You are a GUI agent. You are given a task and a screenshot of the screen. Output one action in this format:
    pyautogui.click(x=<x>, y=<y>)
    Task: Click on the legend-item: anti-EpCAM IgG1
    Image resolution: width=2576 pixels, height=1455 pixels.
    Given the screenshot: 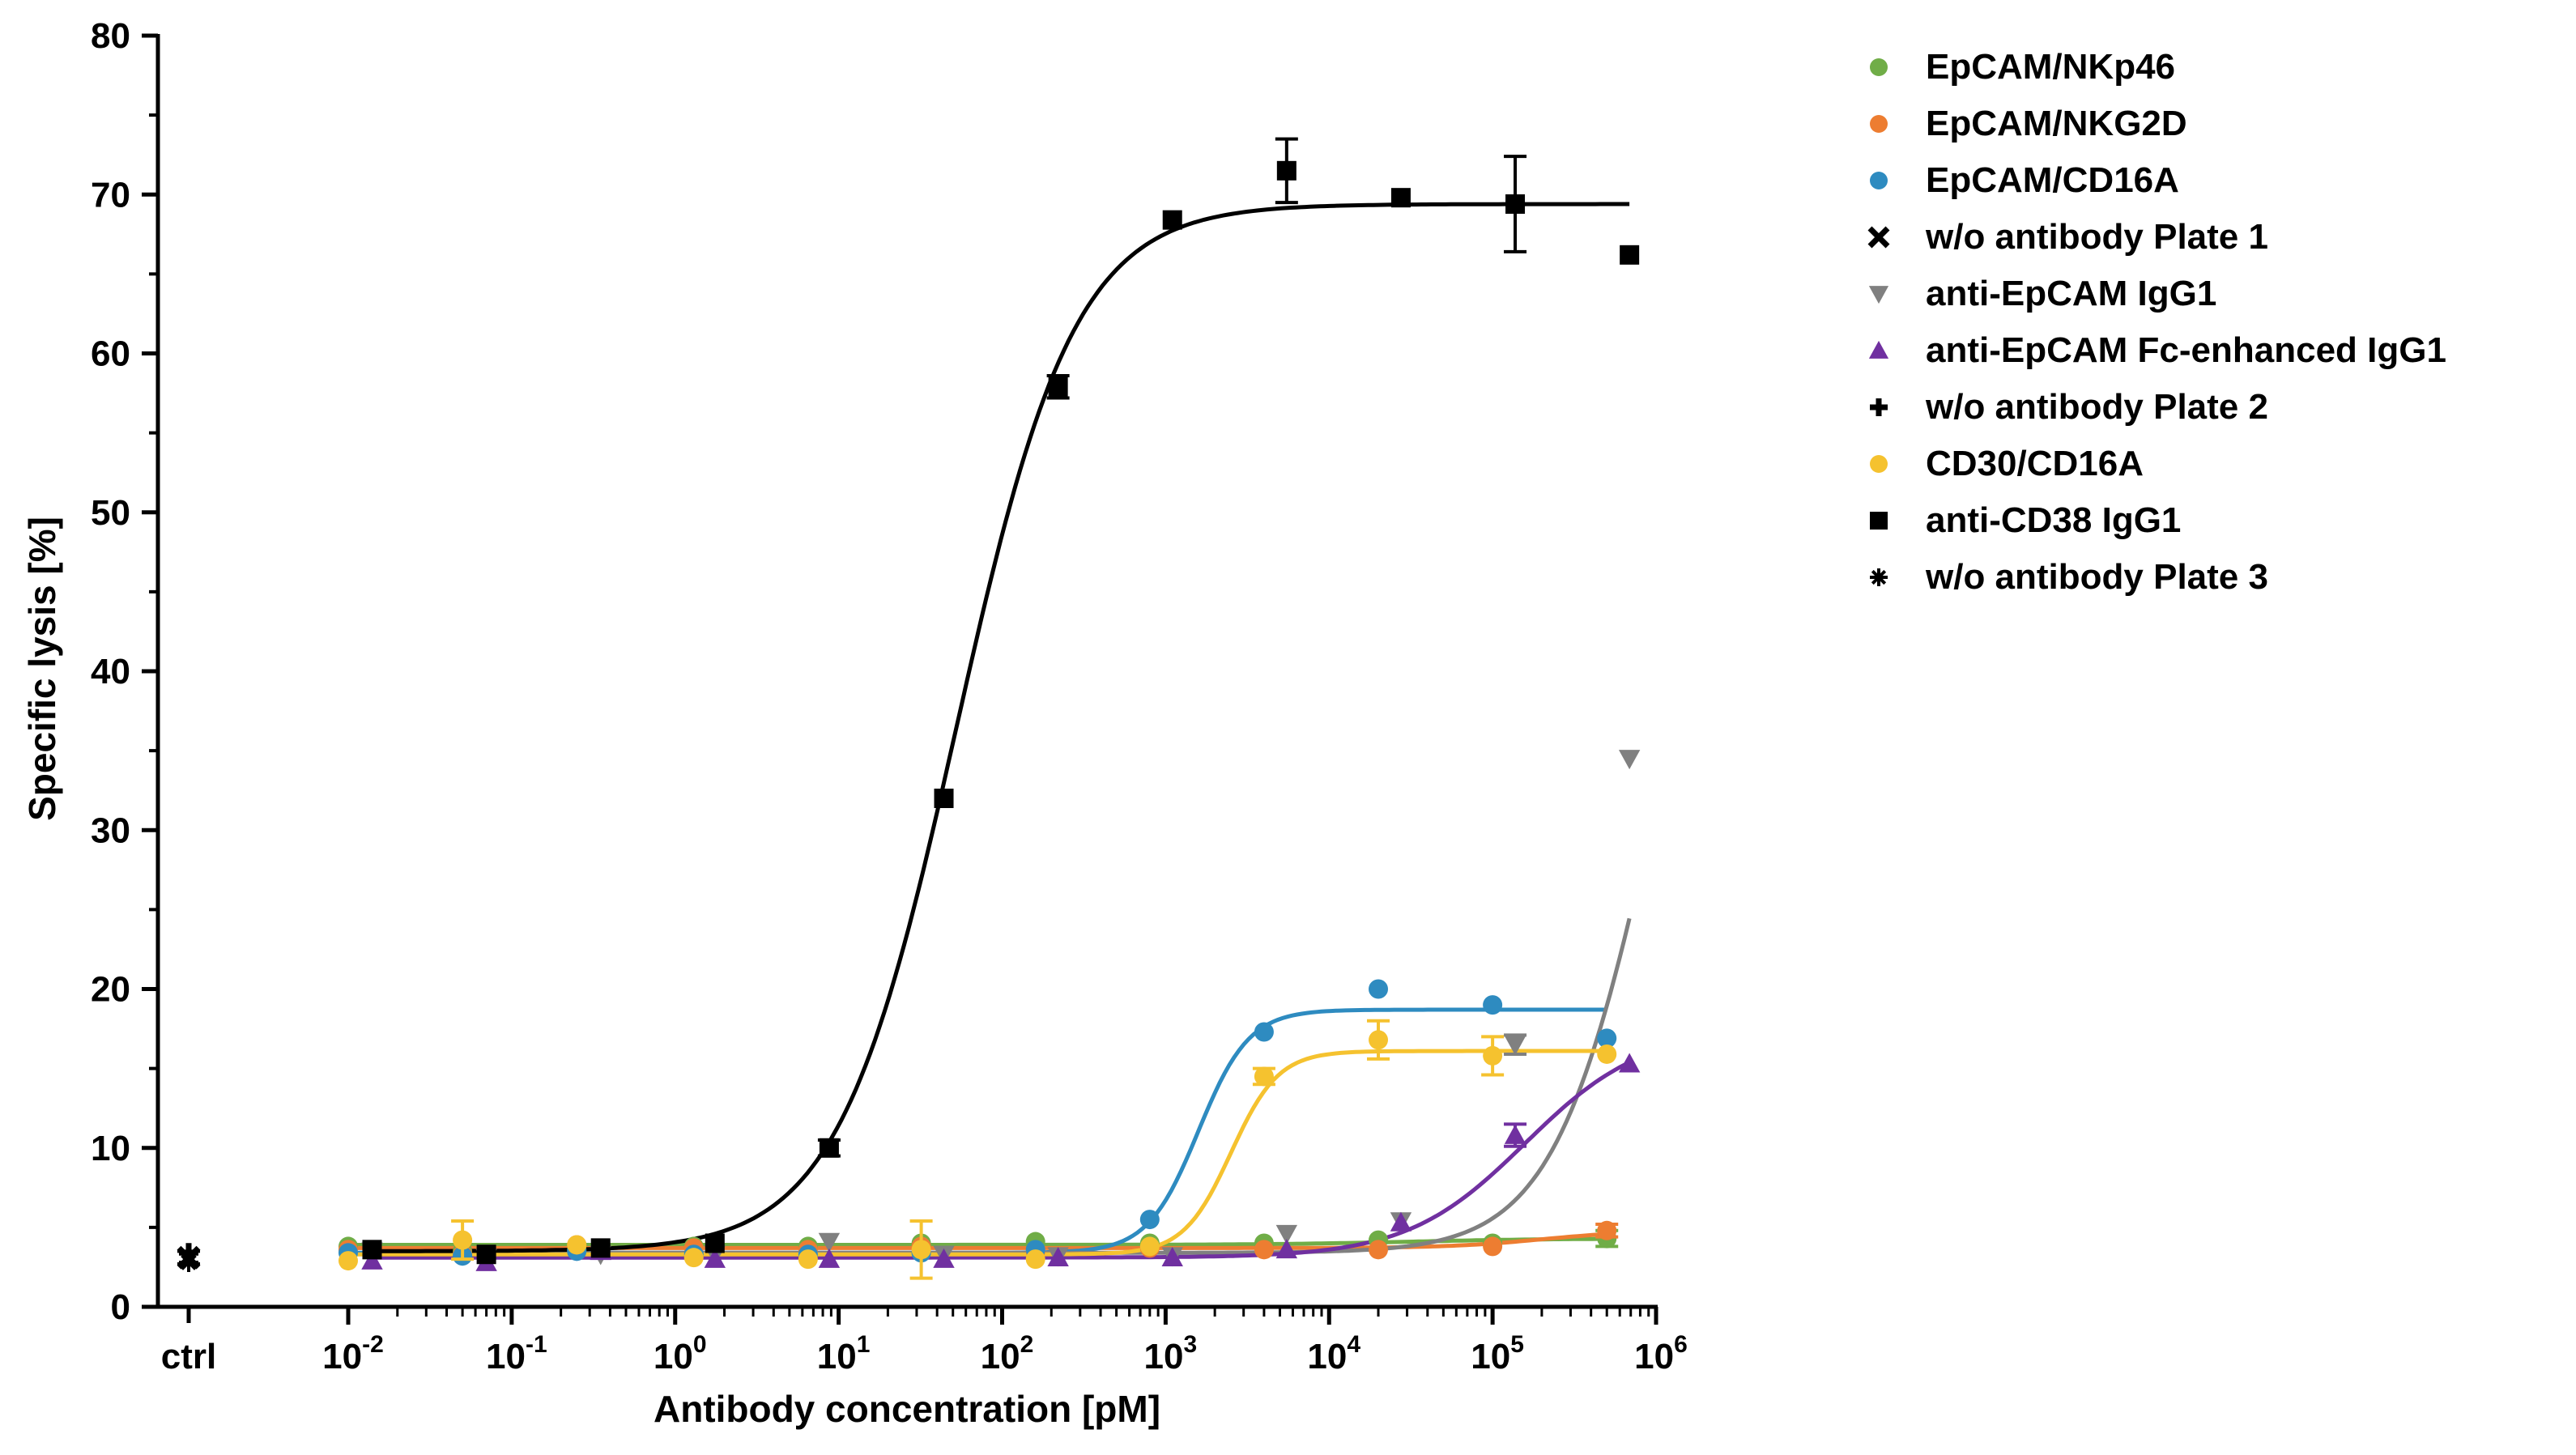 What is the action you would take?
    pyautogui.click(x=2154, y=294)
    